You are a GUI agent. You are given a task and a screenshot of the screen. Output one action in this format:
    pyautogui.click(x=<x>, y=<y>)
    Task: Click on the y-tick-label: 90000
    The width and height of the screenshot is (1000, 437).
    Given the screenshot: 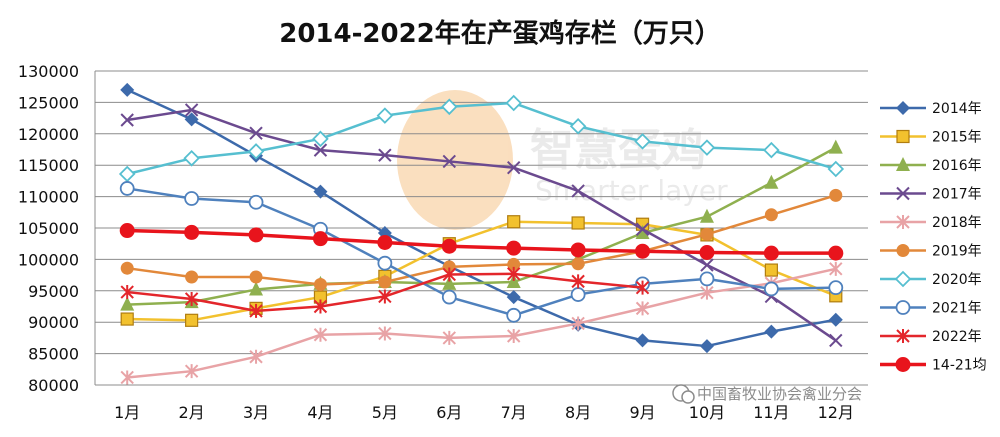 What is the action you would take?
    pyautogui.click(x=53, y=322)
    